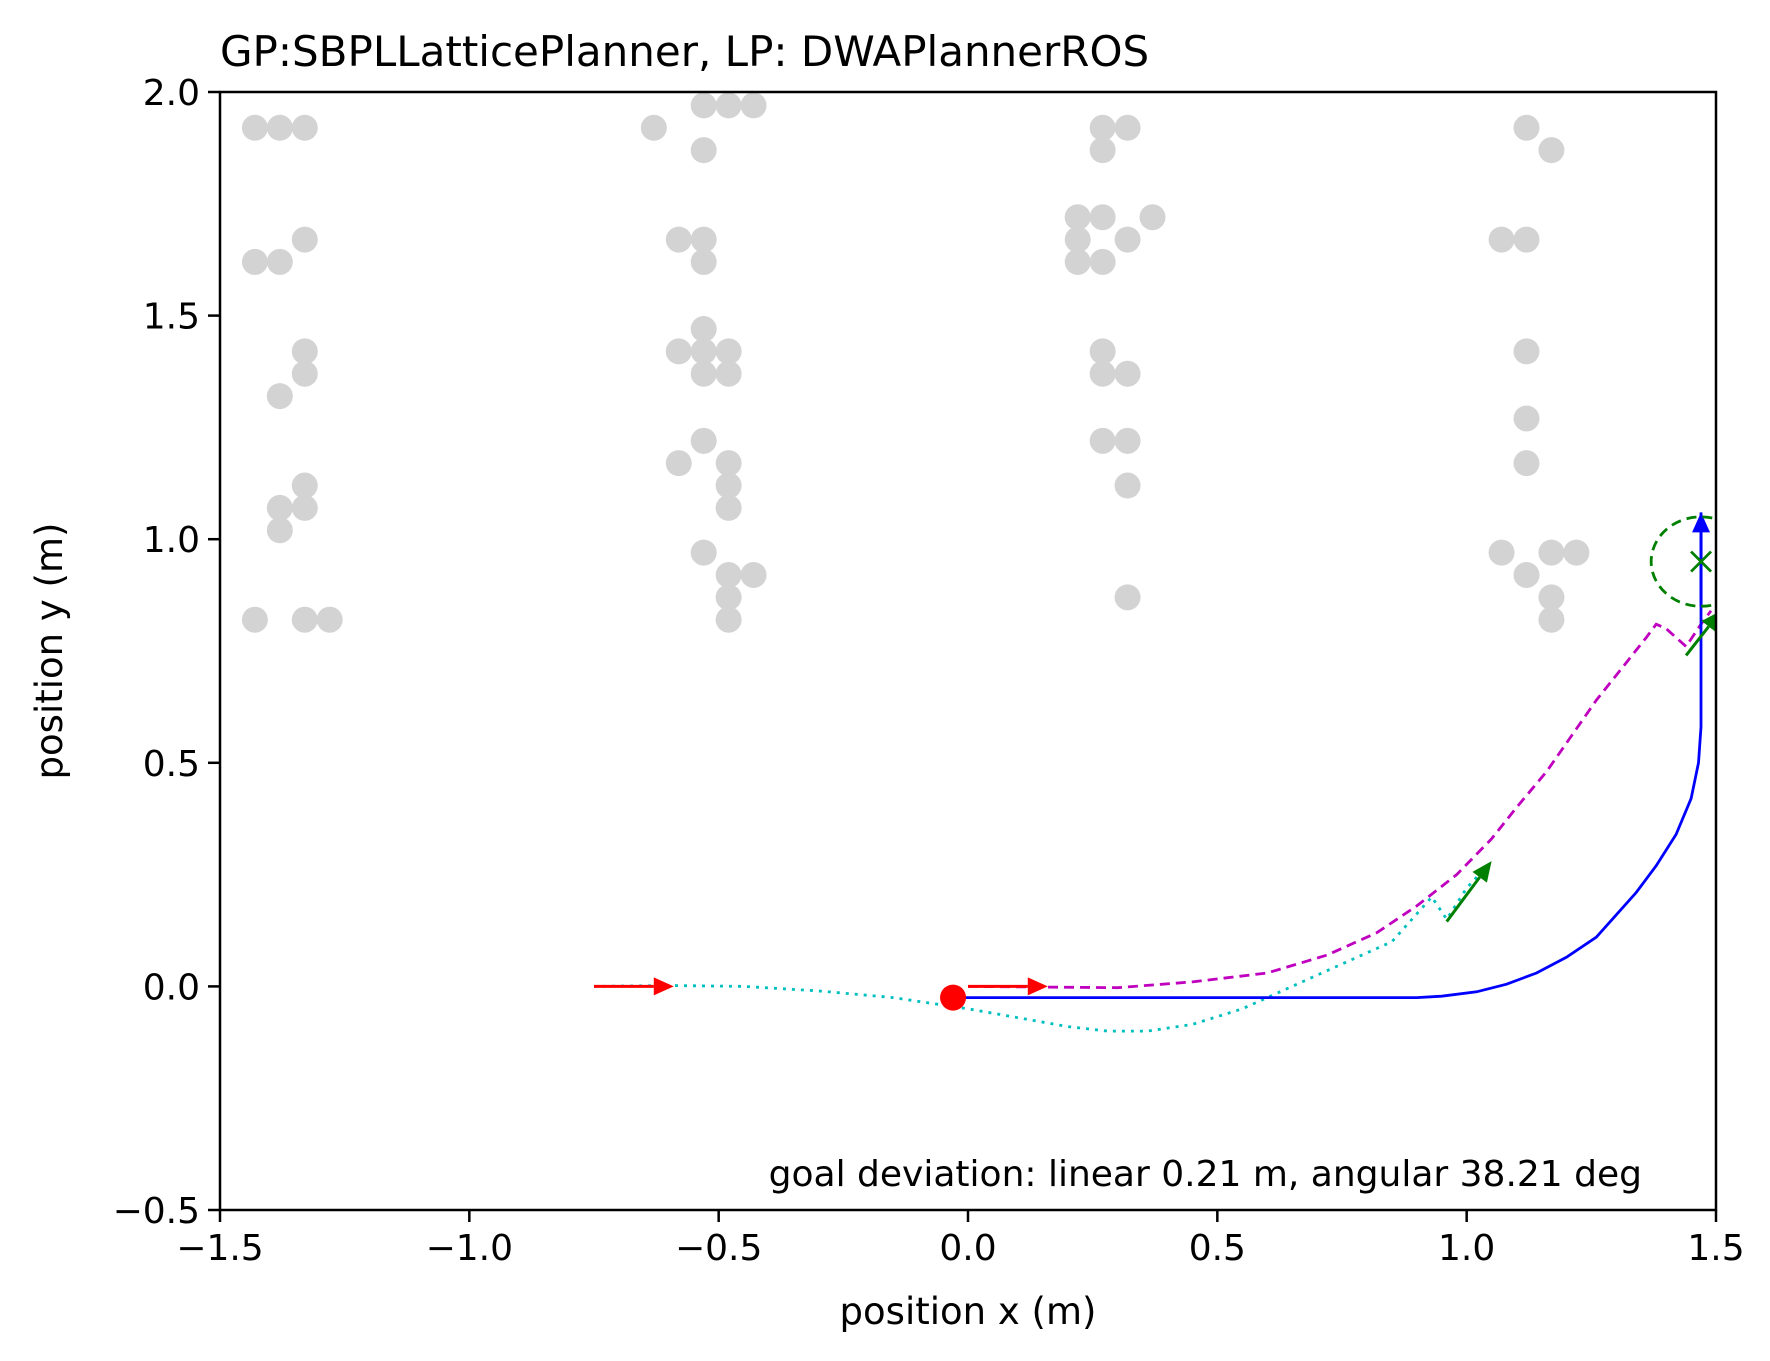  What do you see at coordinates (1715, 1248) in the screenshot?
I see `x-tick-label: 1.5` at bounding box center [1715, 1248].